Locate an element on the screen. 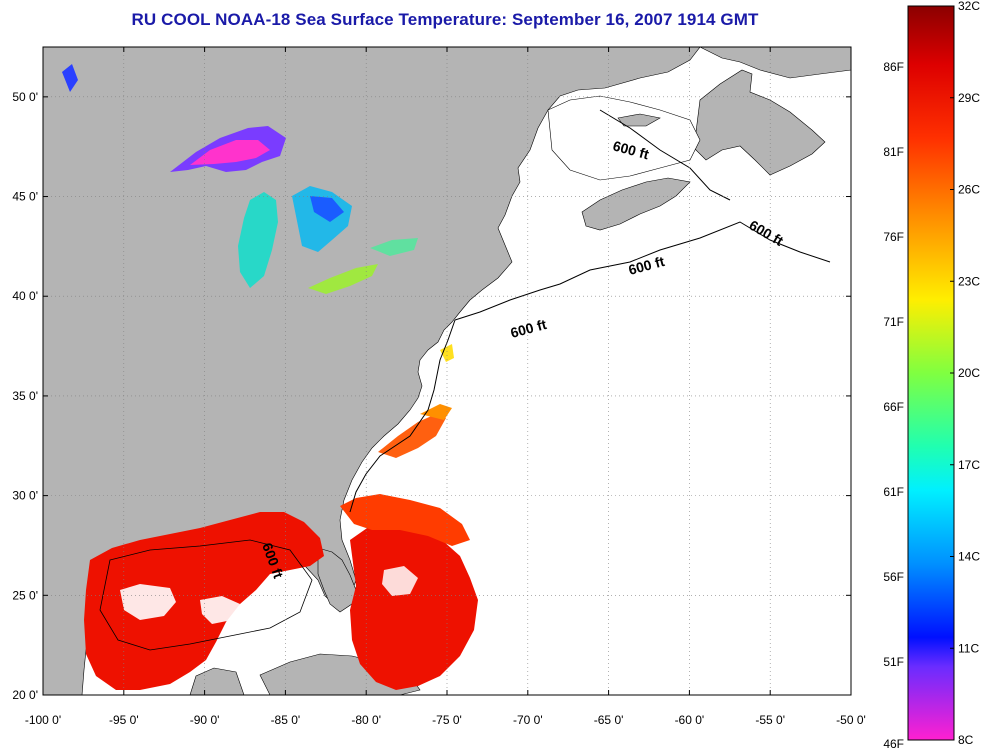  depth-contour-600ft-gulf is located at coordinates (206, 595).